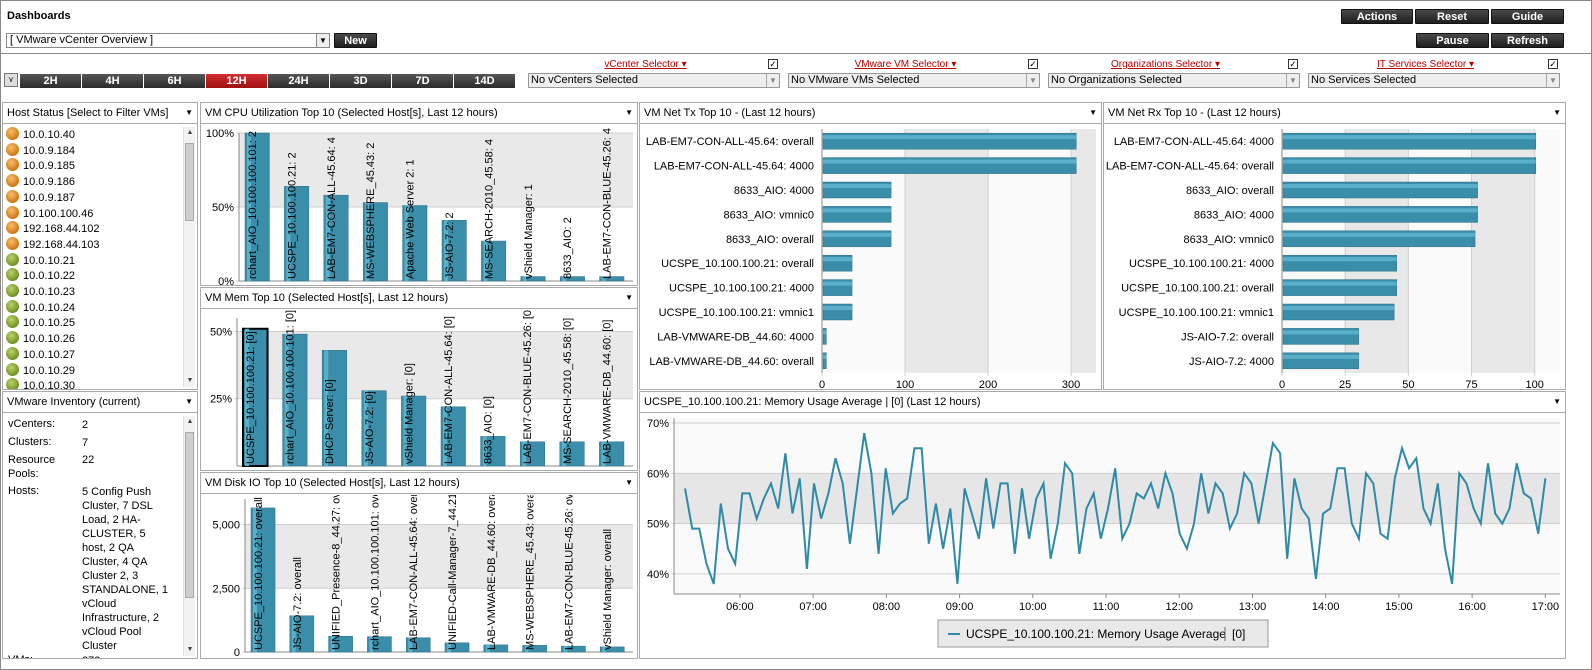 The image size is (1592, 670). I want to click on reset-button: Reset, so click(1452, 16).